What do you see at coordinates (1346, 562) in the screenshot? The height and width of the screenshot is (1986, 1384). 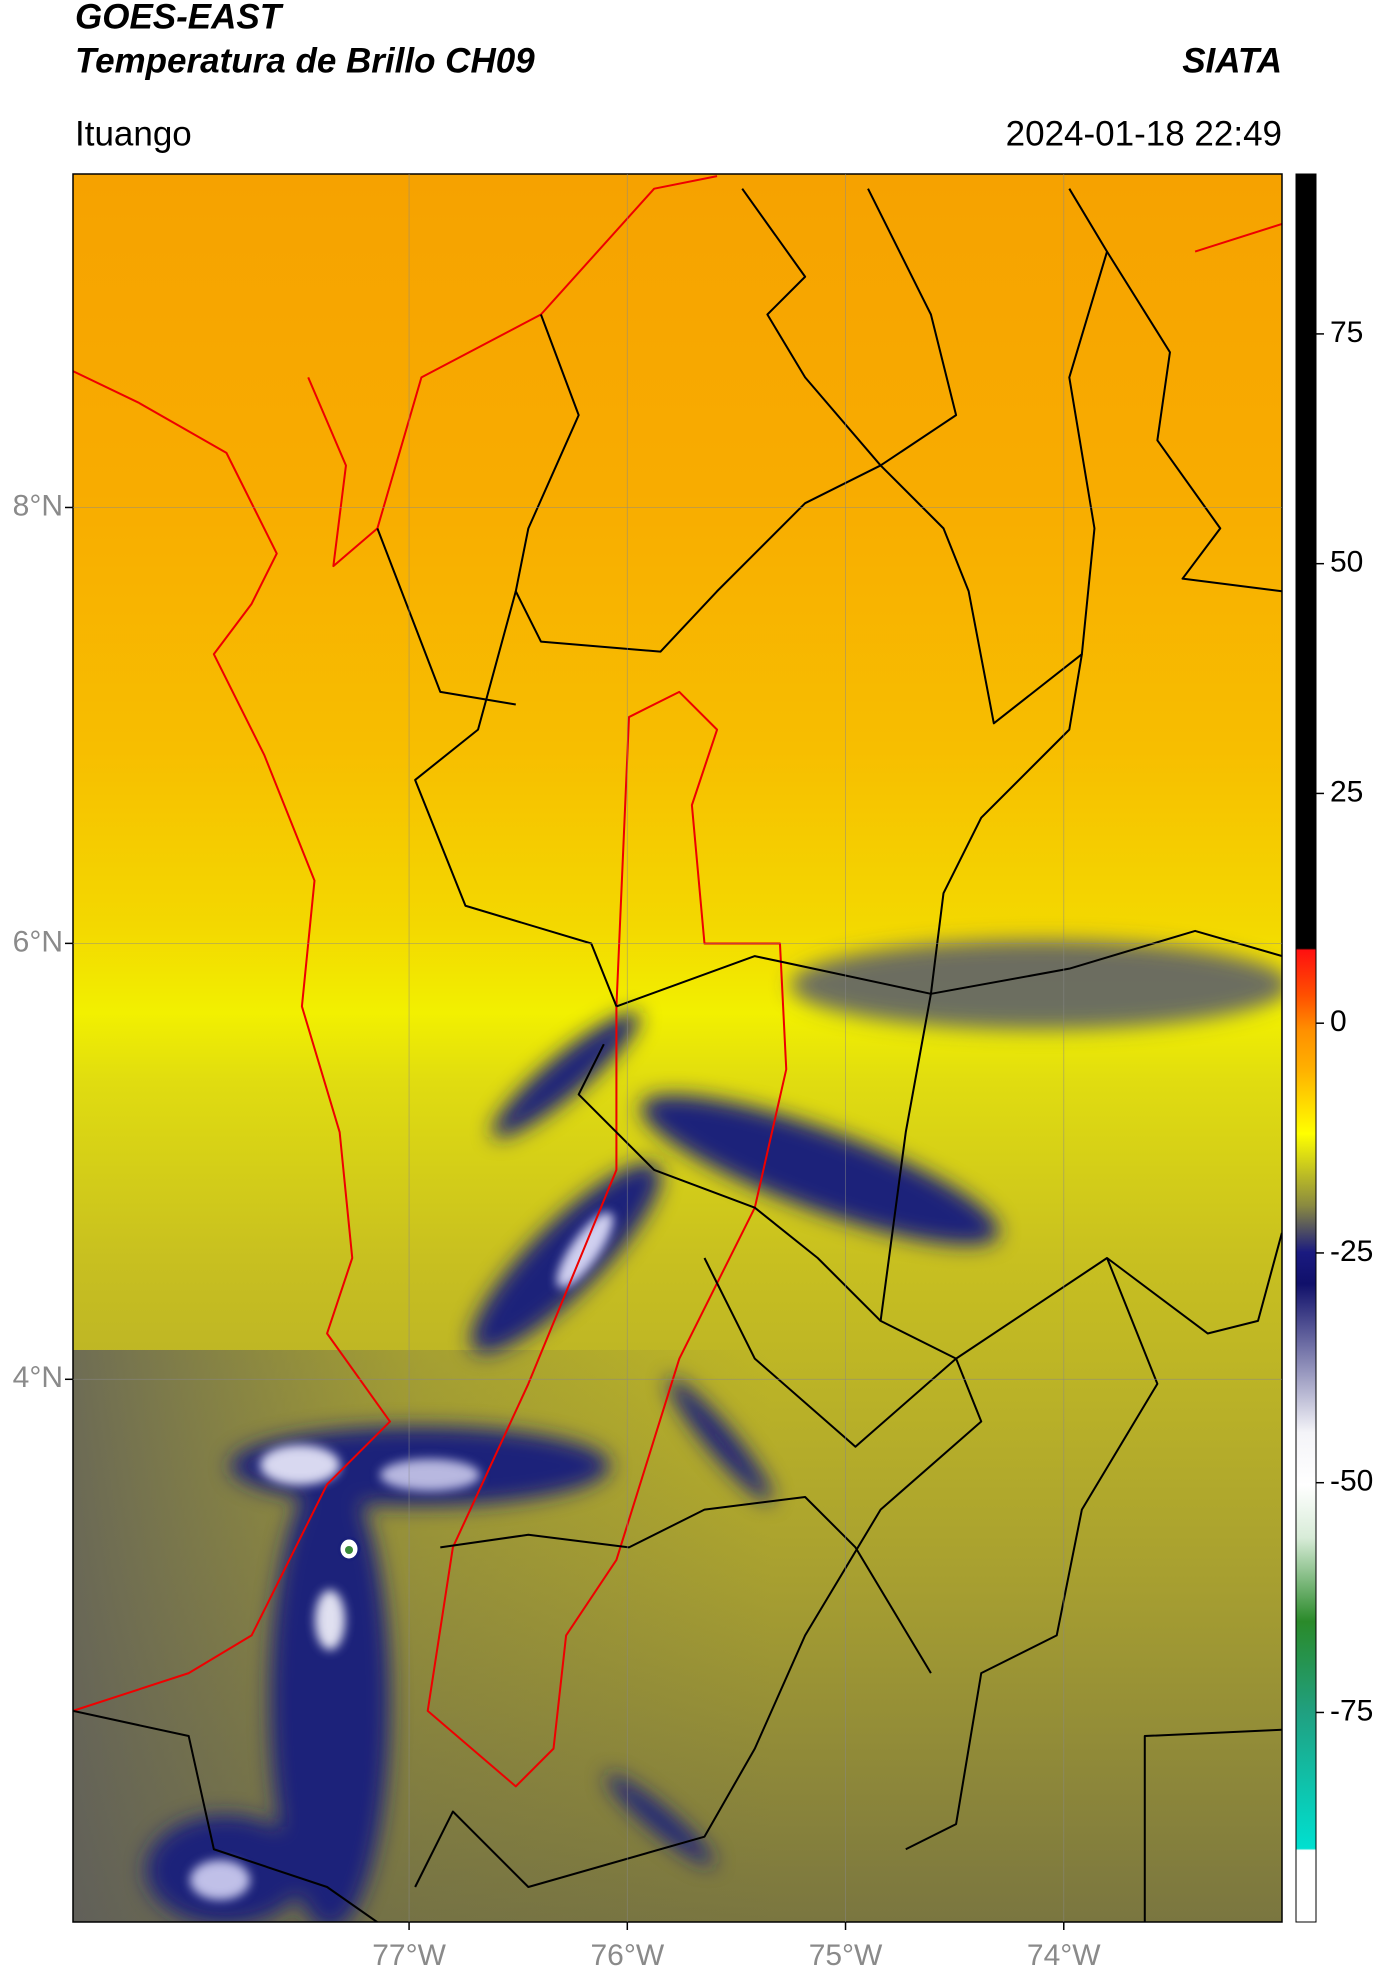 I see `colorbar-tick-label: 50` at bounding box center [1346, 562].